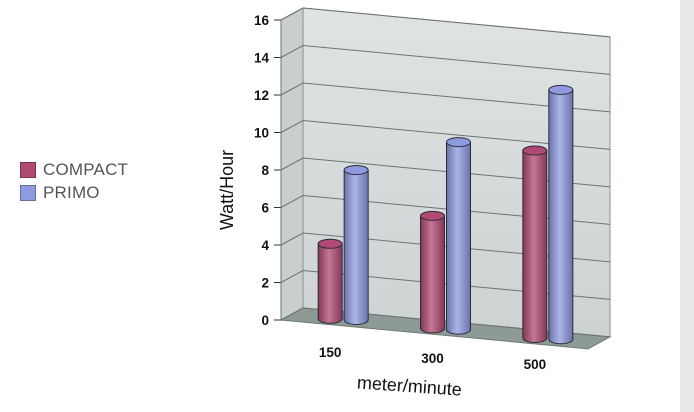 This screenshot has height=412, width=694. I want to click on x-axis-title: meter/minute, so click(409, 385).